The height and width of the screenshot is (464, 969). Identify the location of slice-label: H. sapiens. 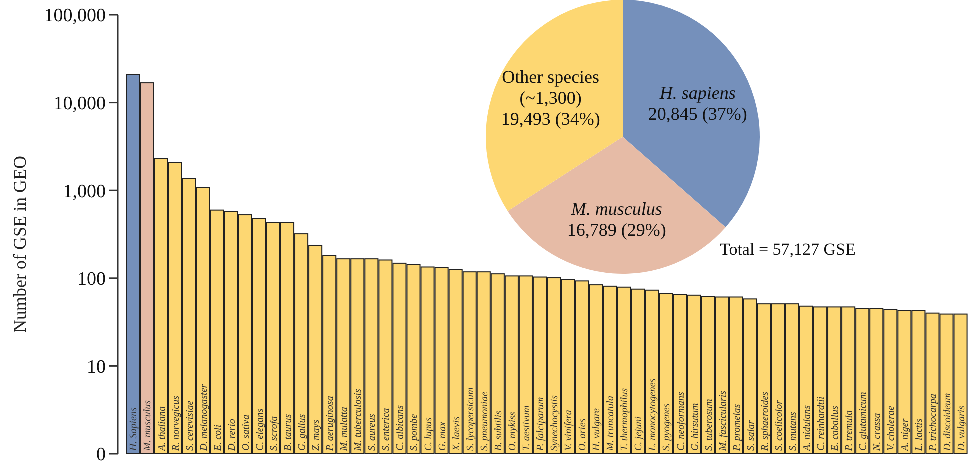
(697, 92).